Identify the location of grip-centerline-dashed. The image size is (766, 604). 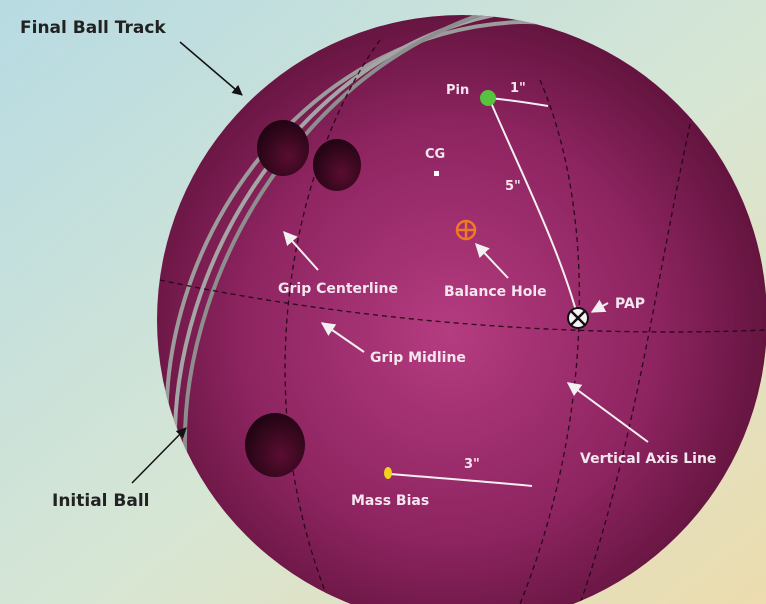
(332, 321).